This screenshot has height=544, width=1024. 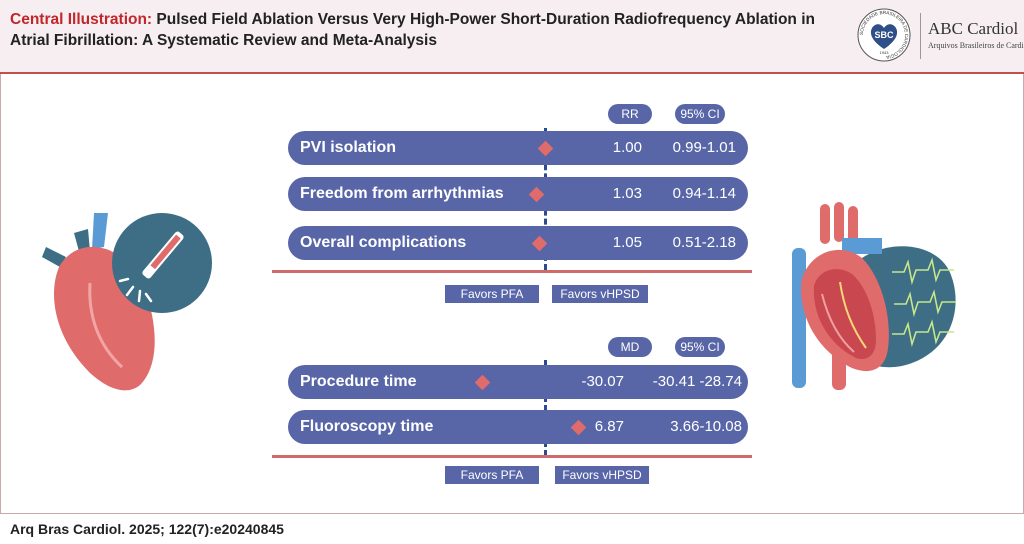 What do you see at coordinates (348, 147) in the screenshot?
I see `panel1-row-label: PVI isolation` at bounding box center [348, 147].